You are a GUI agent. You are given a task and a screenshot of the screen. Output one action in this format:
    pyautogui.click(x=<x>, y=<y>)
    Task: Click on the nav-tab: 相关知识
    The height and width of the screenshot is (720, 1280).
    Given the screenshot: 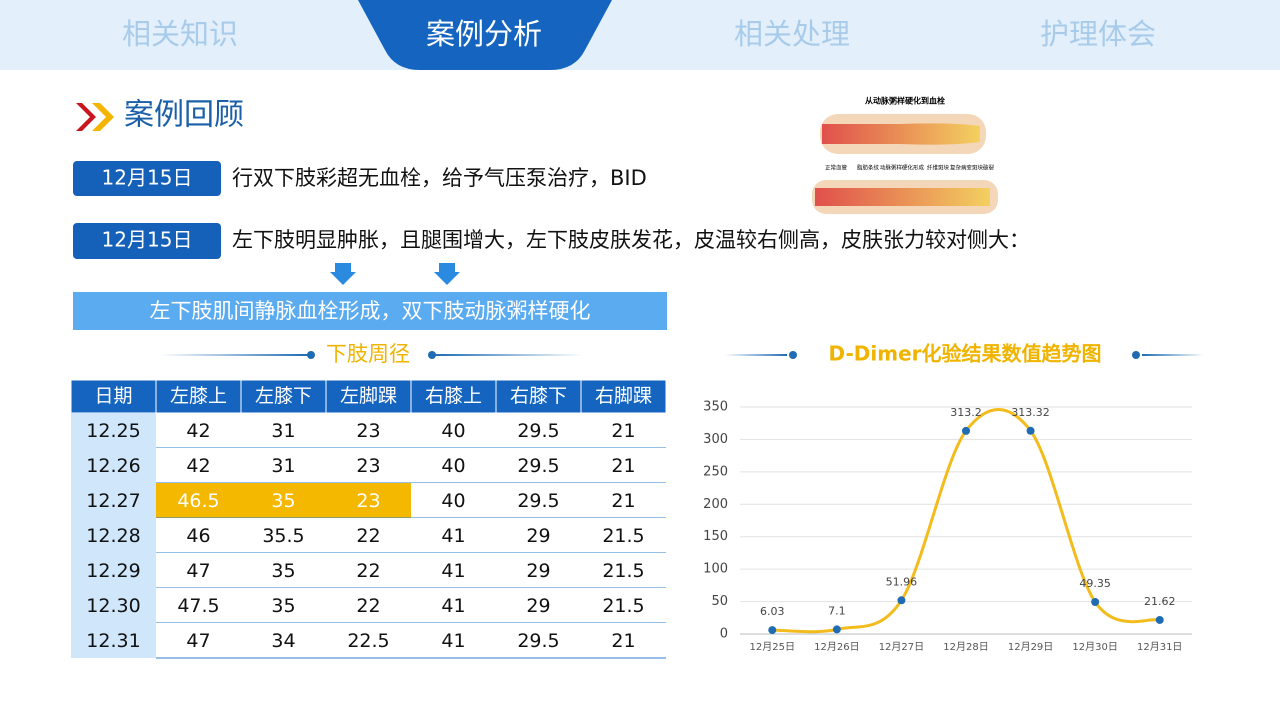 What is the action you would take?
    pyautogui.click(x=180, y=34)
    